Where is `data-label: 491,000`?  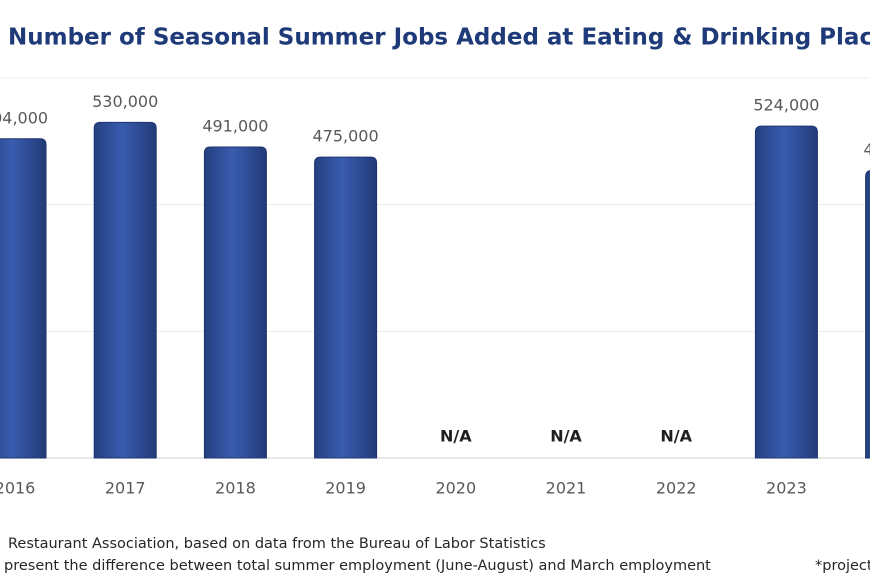
data-label: 491,000 is located at coordinates (235, 126).